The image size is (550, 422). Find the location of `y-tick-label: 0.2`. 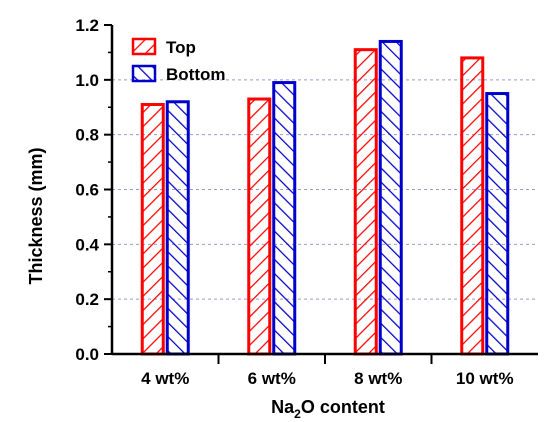

y-tick-label: 0.2 is located at coordinates (87, 299).